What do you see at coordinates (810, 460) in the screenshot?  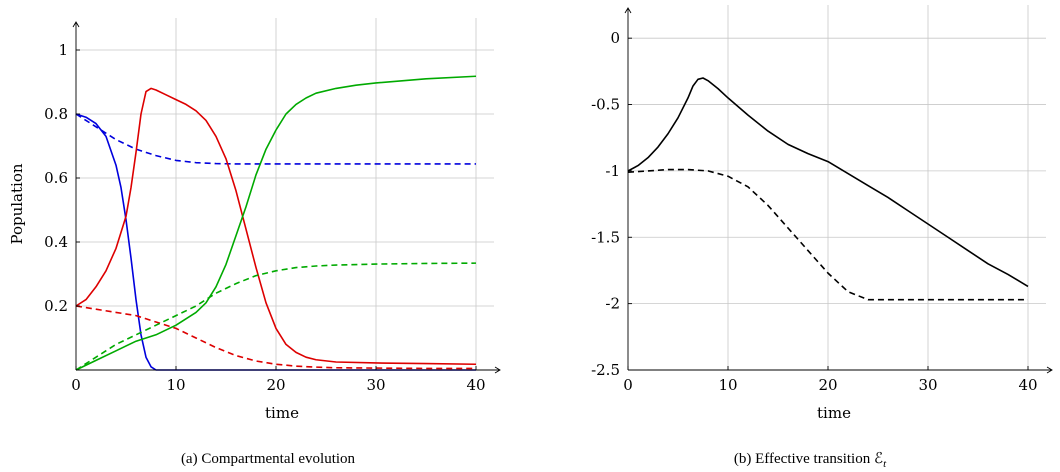 I see `caption-b: (b) Effective transition ℰt` at bounding box center [810, 460].